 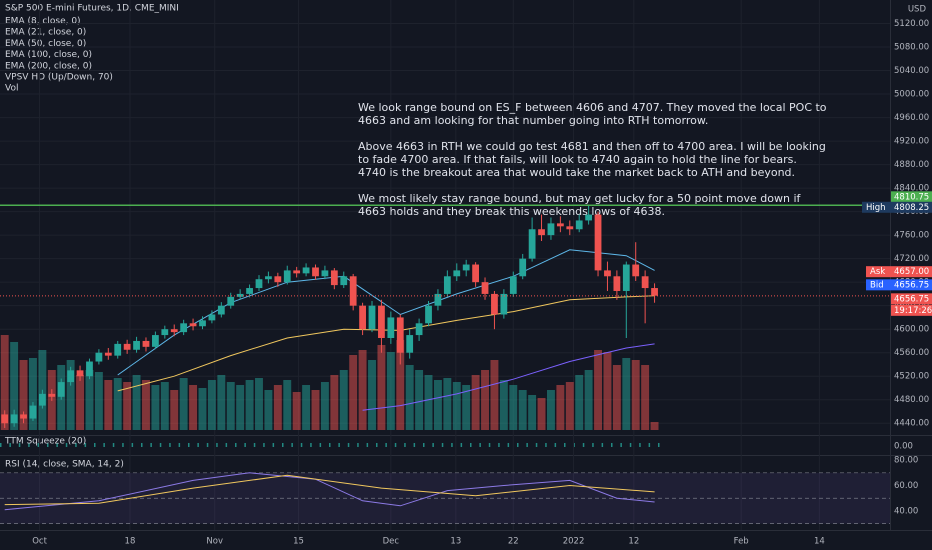 I want to click on y-tick-label: 4960.00, so click(x=911, y=118).